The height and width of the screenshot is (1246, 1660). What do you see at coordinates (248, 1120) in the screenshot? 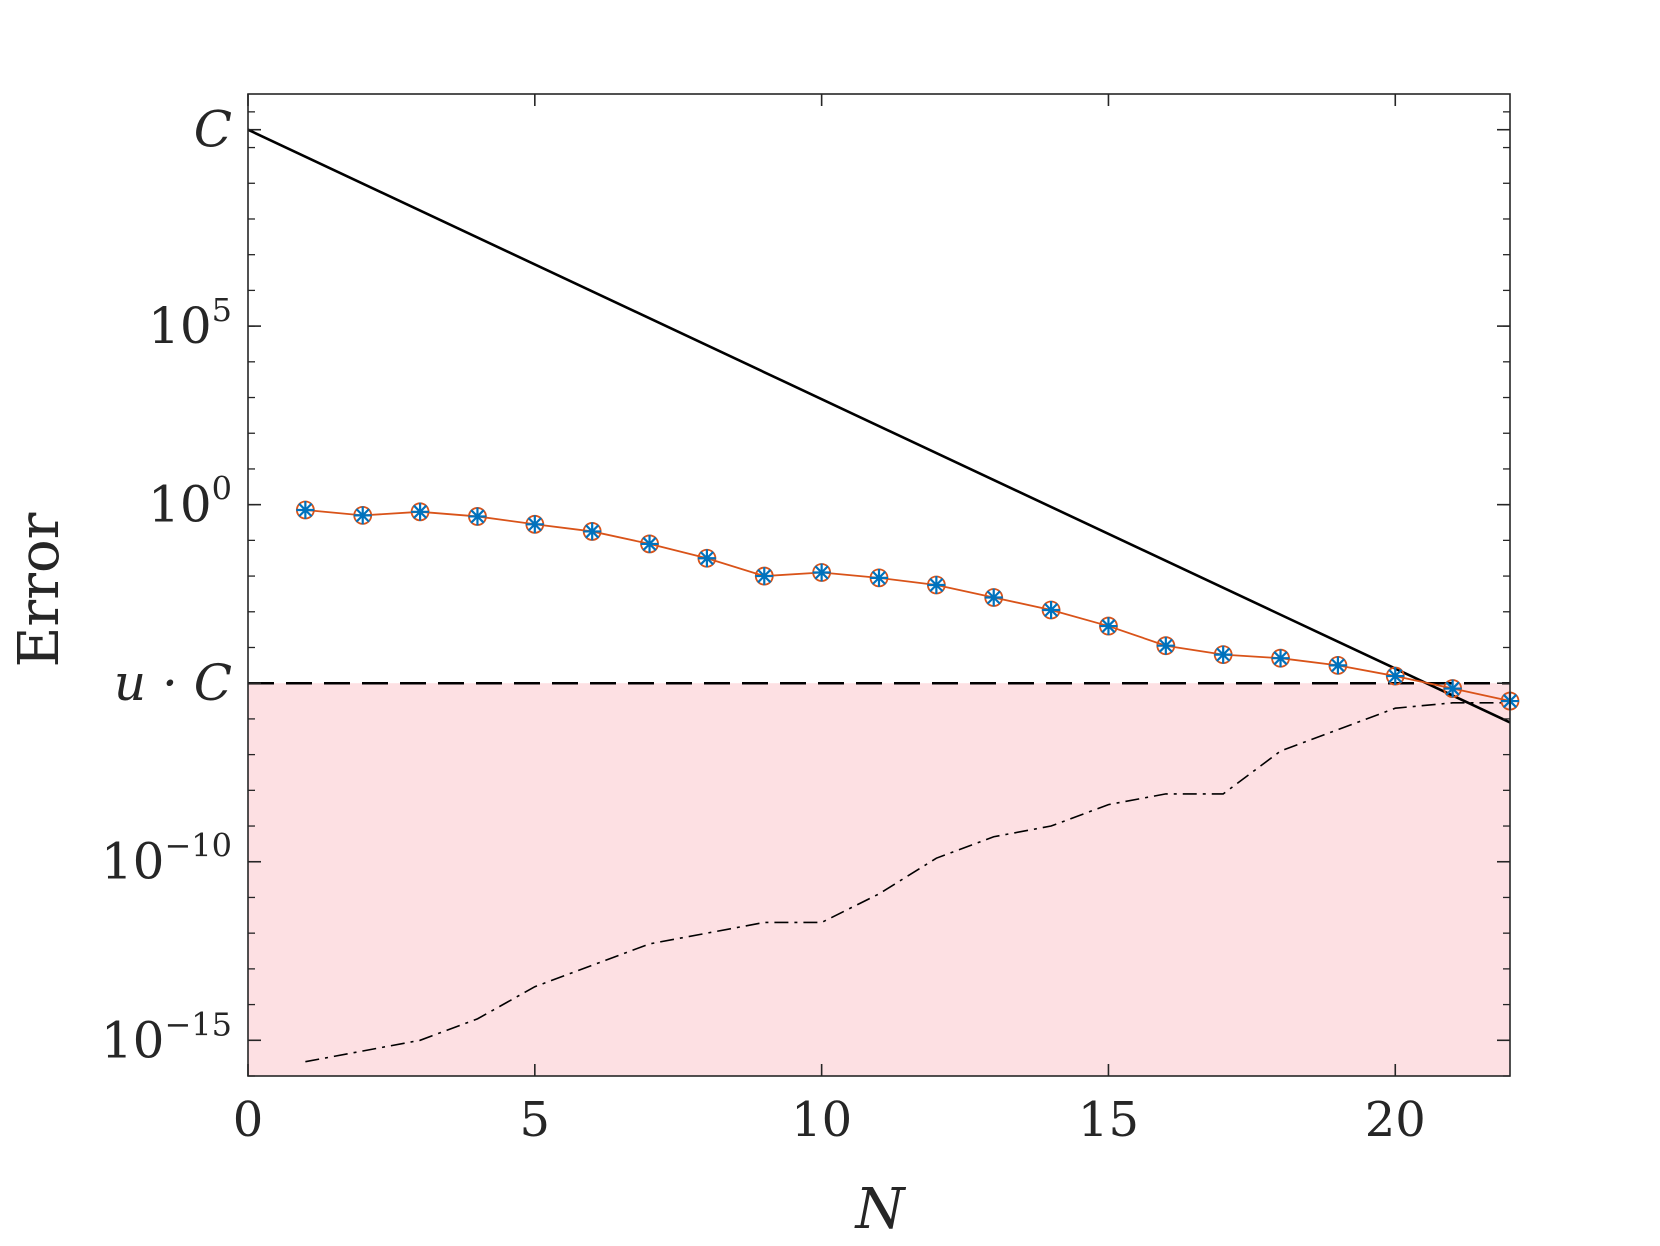
I see `x-tick-label: 0` at bounding box center [248, 1120].